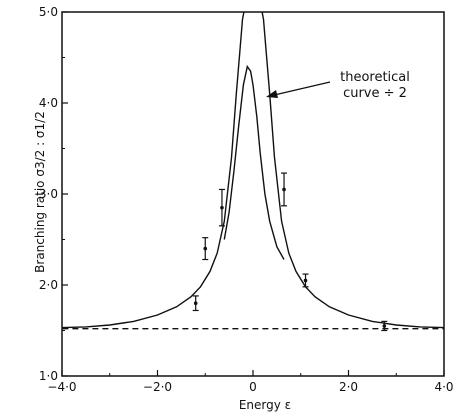  What do you see at coordinates (61, 387) in the screenshot?
I see `x-tick-label: −4·0` at bounding box center [61, 387].